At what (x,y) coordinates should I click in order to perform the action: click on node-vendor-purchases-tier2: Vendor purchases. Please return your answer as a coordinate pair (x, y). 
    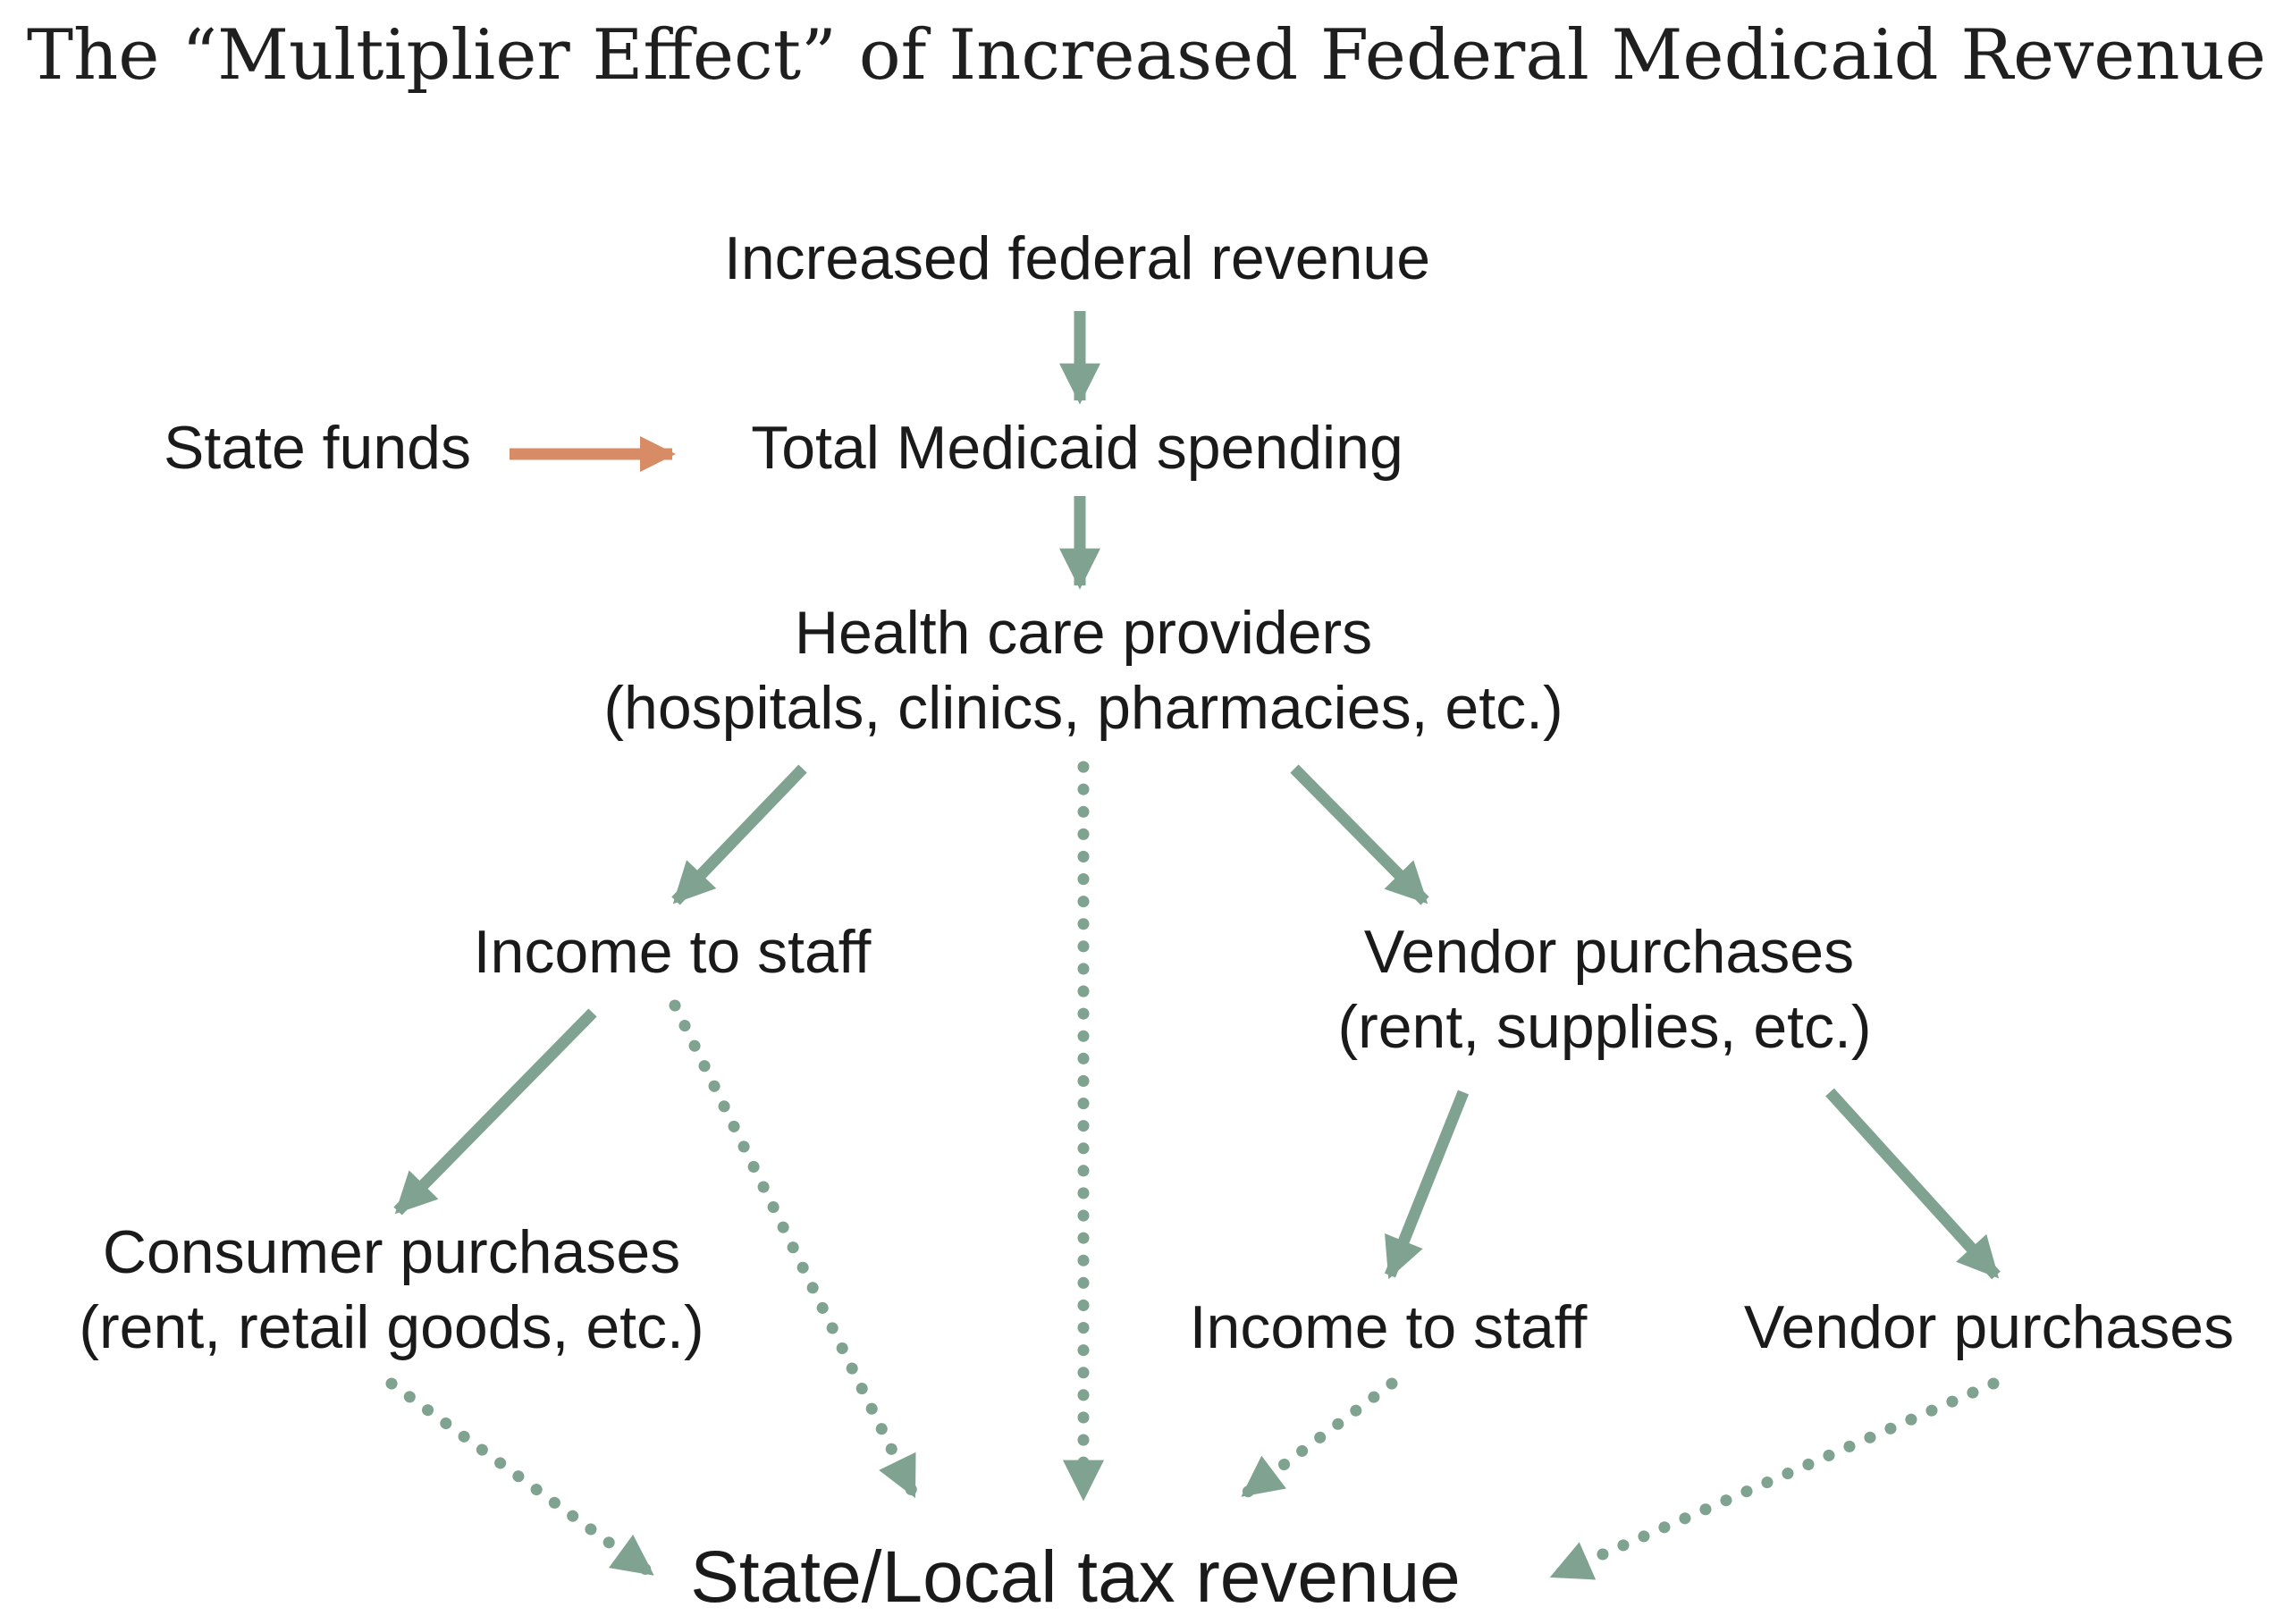
    Looking at the image, I should click on (1989, 1327).